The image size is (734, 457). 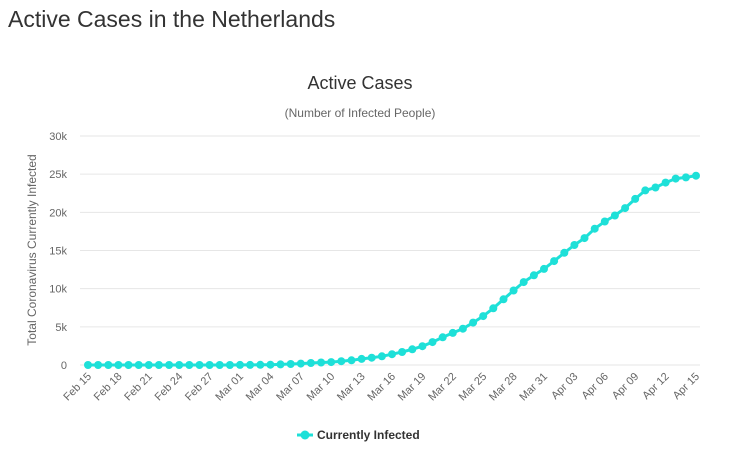 I want to click on y-tick-label: 10k, so click(x=58, y=290).